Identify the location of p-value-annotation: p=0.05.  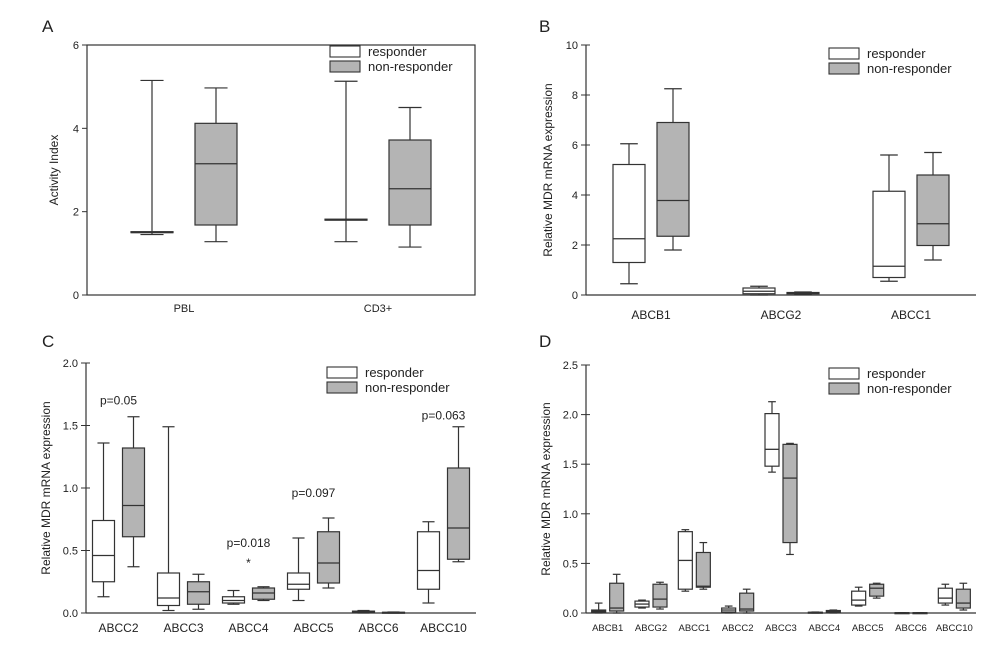
(118, 400).